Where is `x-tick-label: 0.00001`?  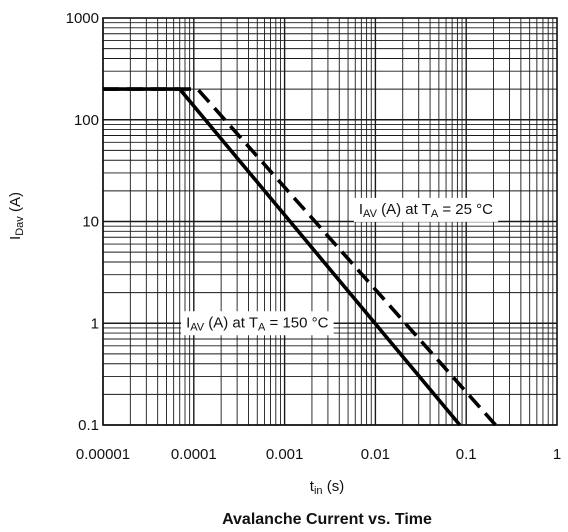 x-tick-label: 0.00001 is located at coordinates (103, 454).